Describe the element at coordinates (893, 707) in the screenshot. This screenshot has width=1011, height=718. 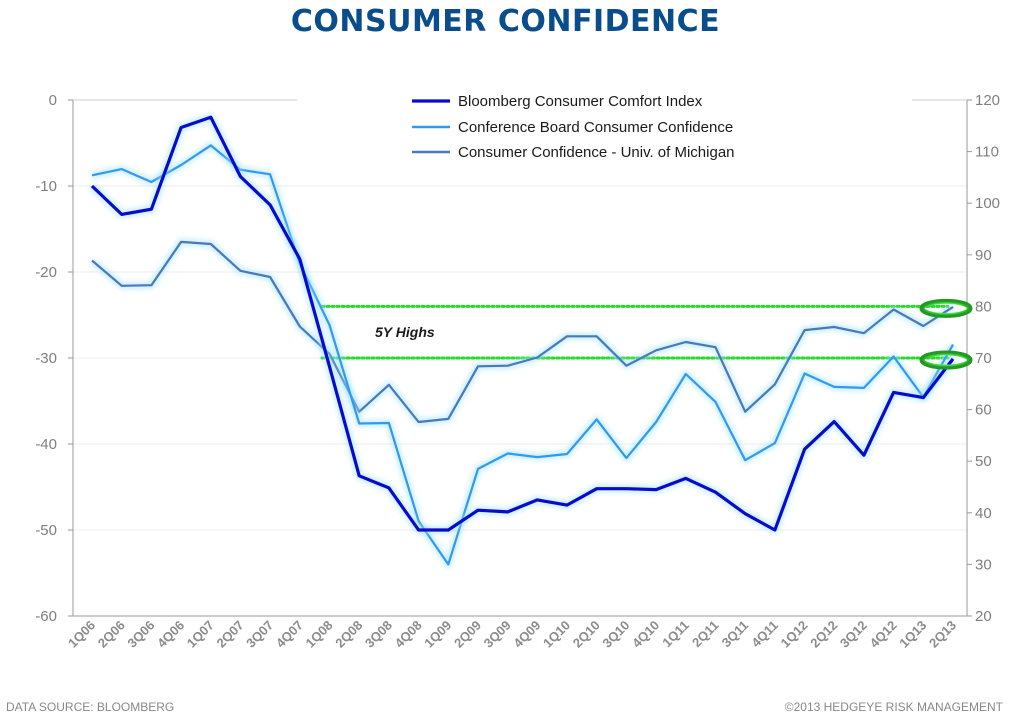
I see `copyright-note: ©2013 HEDGEYE RISK MANAGEMENT` at that location.